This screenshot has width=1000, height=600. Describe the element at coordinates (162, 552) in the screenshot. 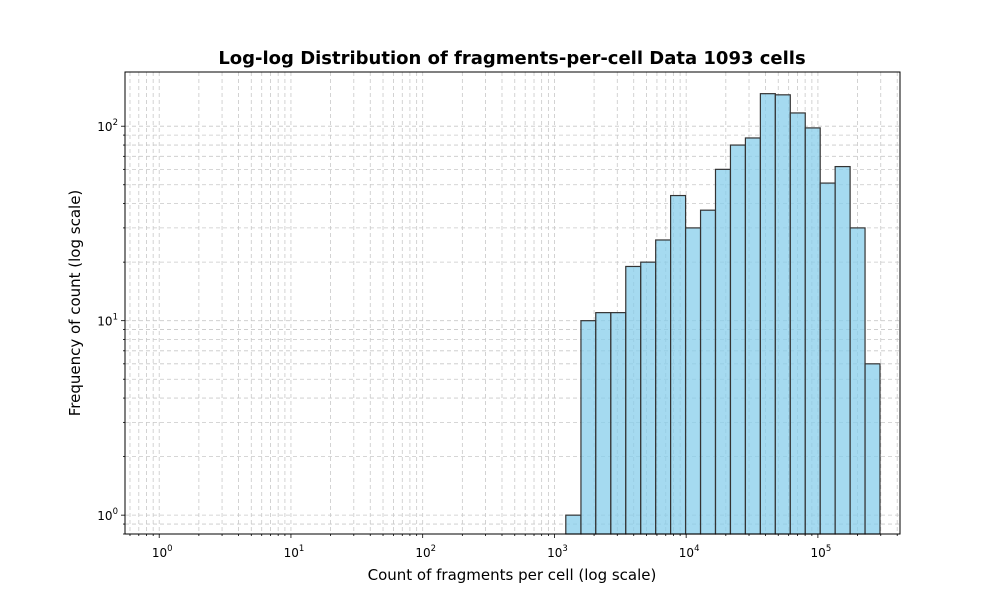

I see `x-tick-label: 10⁰` at that location.